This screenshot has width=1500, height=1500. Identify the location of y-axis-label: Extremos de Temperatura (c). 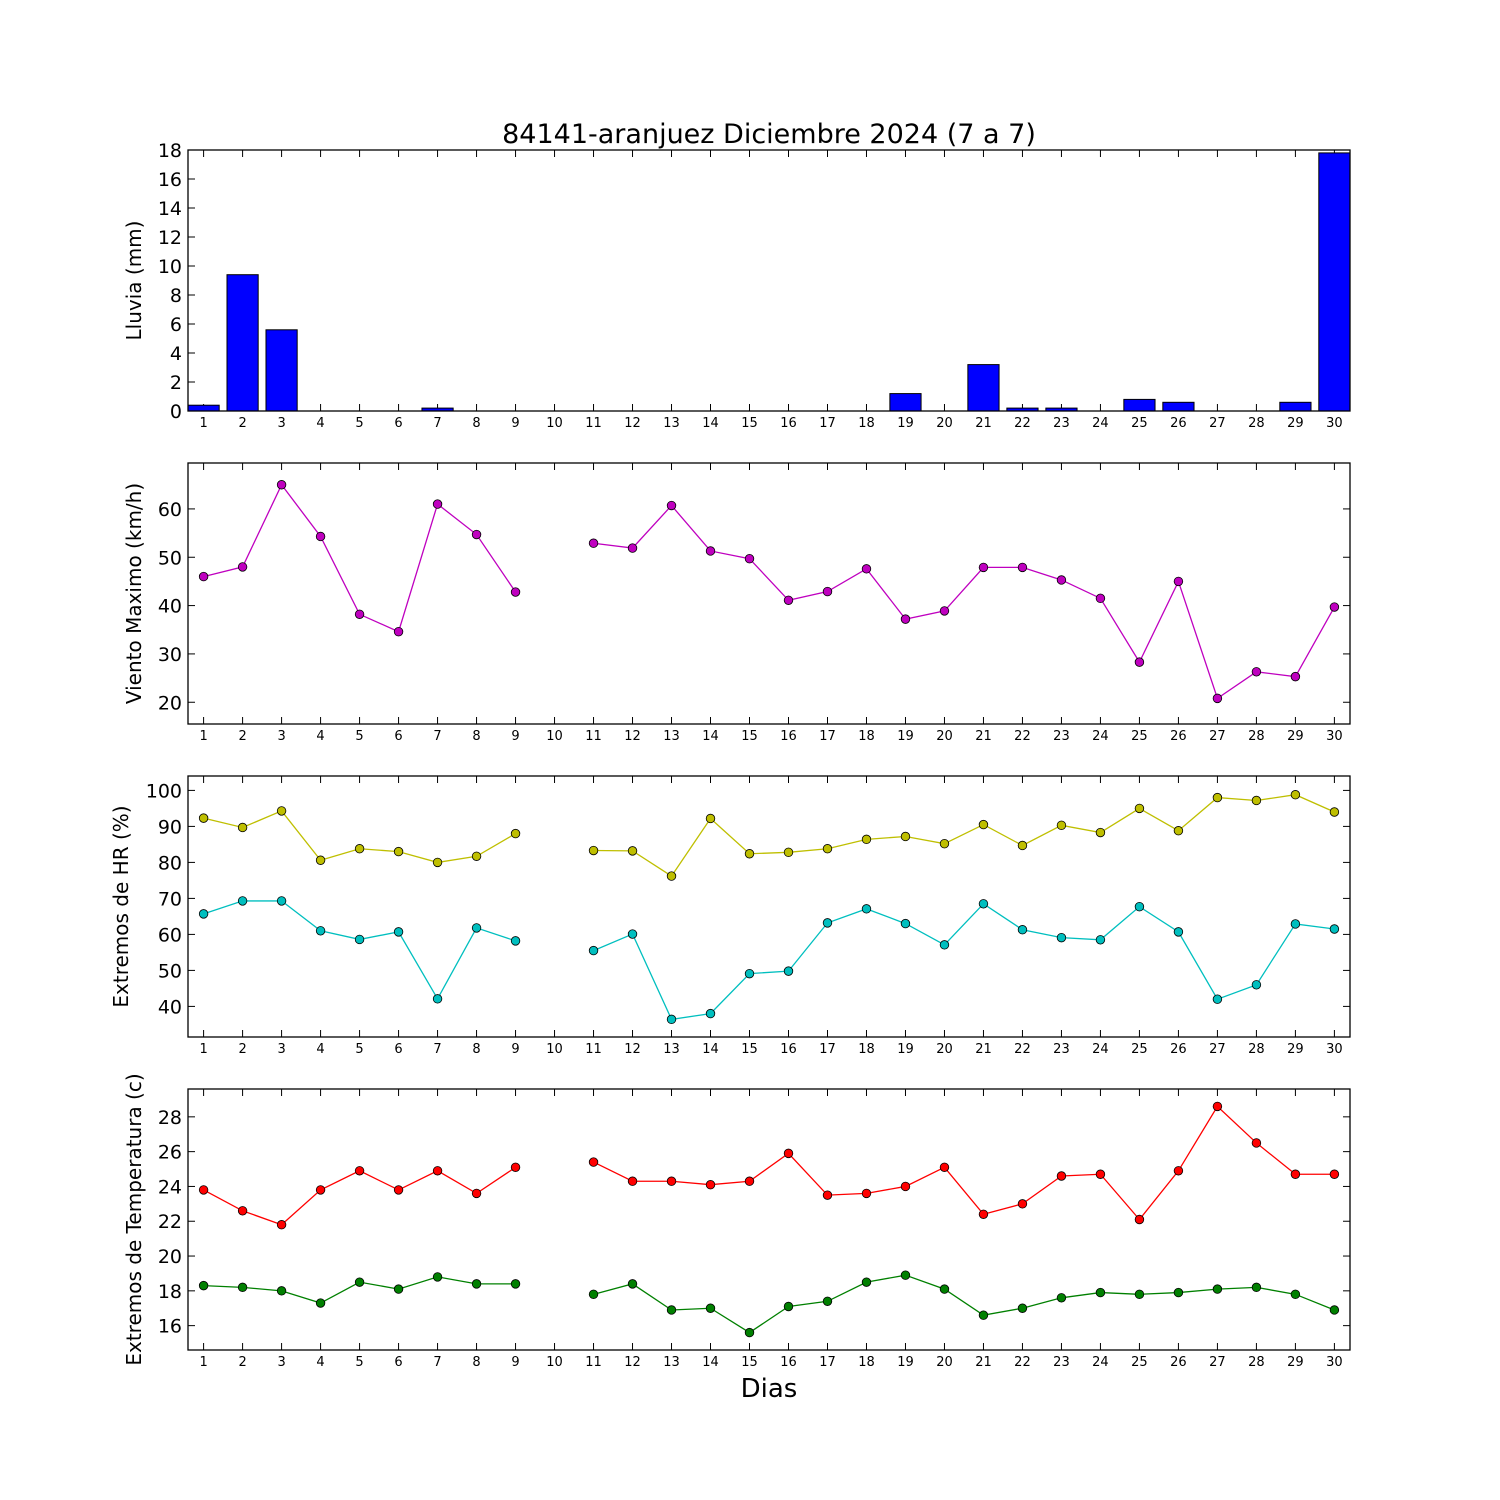
(134, 1219).